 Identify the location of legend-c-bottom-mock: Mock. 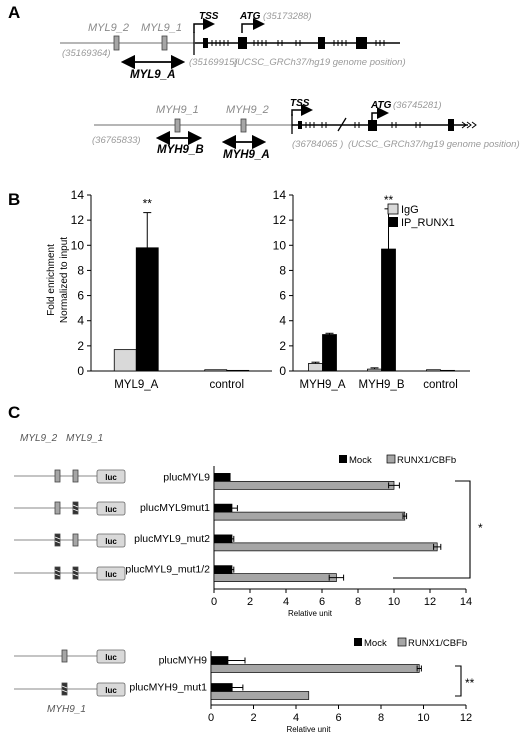
(375, 643).